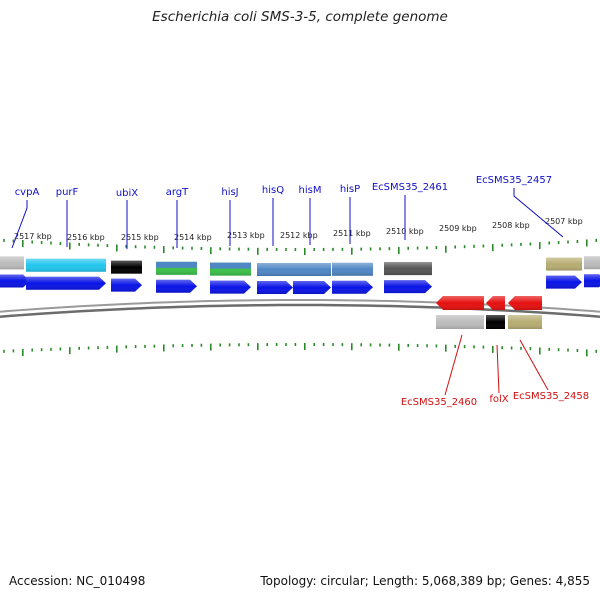 This screenshot has width=600, height=600. What do you see at coordinates (350, 189) in the screenshot?
I see `forward-gene-label: hisP` at bounding box center [350, 189].